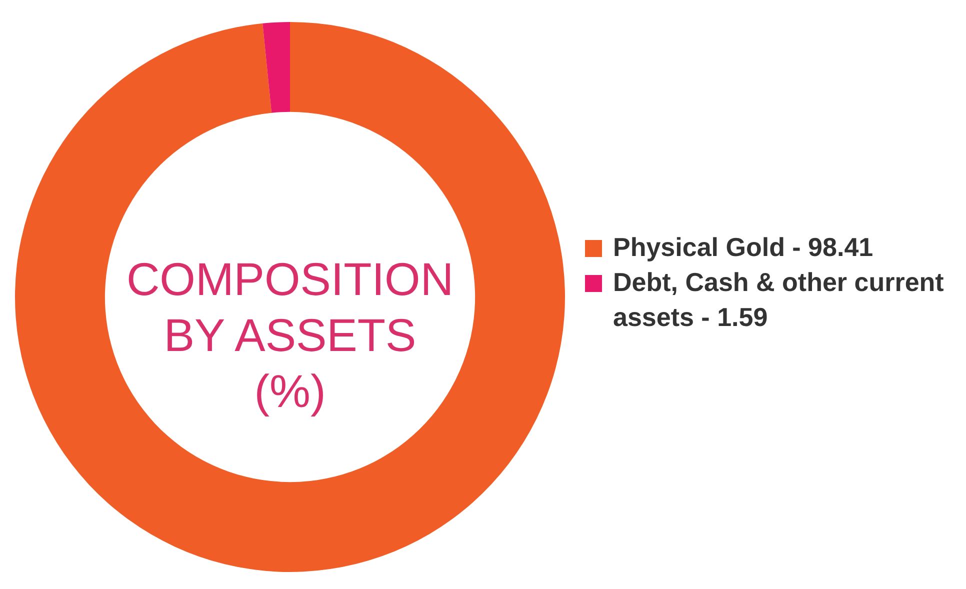 The image size is (966, 589). I want to click on legend-label: Physical Gold - 98.41, so click(743, 247).